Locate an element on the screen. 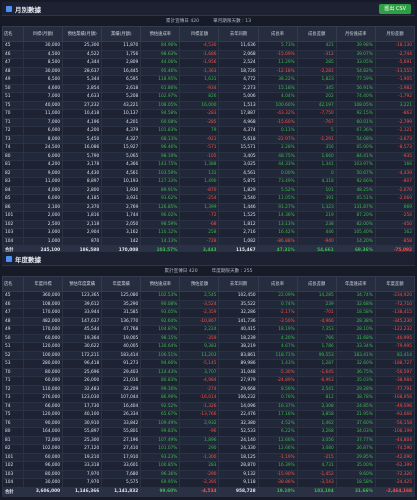 The width and height of the screenshot is (417, 500). cell: 15,927 is located at coordinates (121, 148).